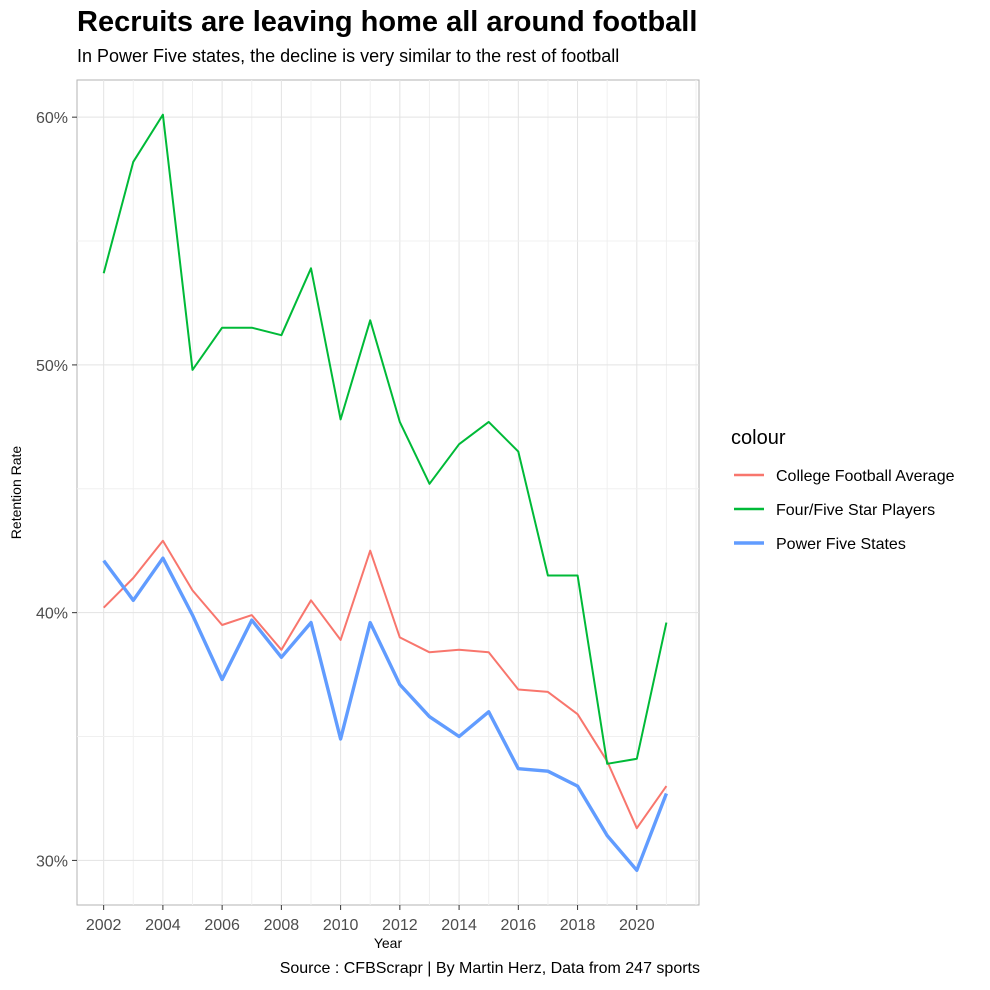  I want to click on x-tick-label: 2002, so click(104, 925).